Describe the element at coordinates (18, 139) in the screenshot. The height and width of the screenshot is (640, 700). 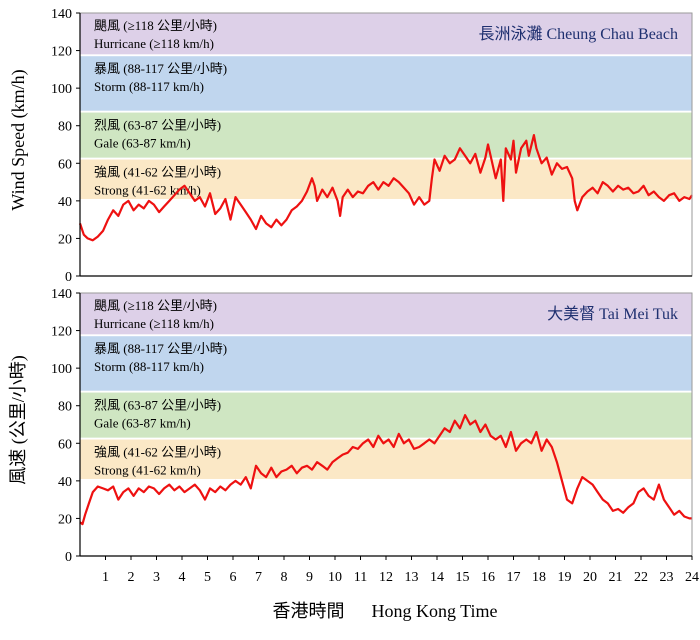
I see `y-axis-label-top: Wind Speed (km/h)` at that location.